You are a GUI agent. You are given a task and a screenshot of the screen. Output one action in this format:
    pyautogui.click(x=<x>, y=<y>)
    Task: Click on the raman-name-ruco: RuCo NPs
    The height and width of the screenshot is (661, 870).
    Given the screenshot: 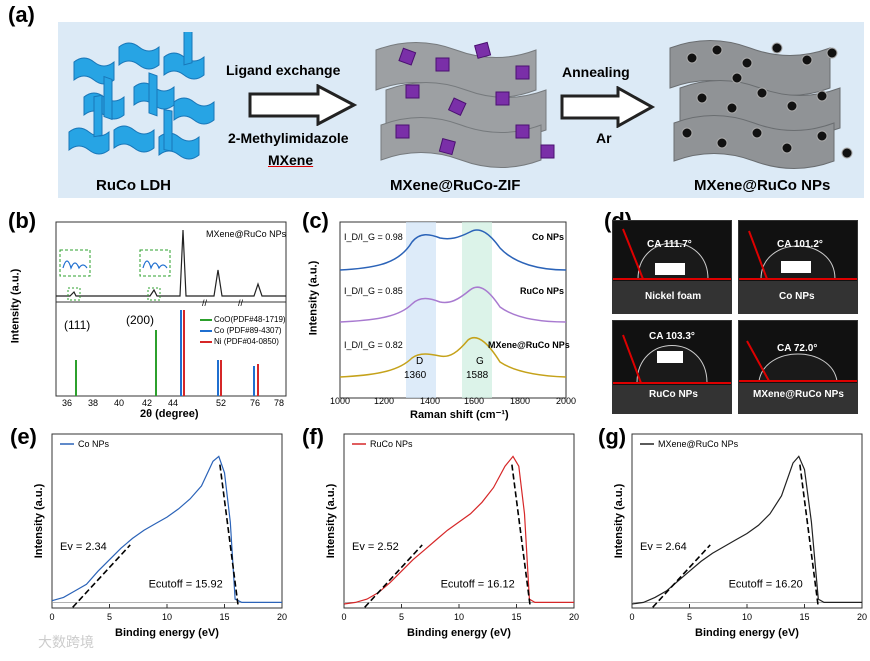 What is the action you would take?
    pyautogui.click(x=542, y=291)
    